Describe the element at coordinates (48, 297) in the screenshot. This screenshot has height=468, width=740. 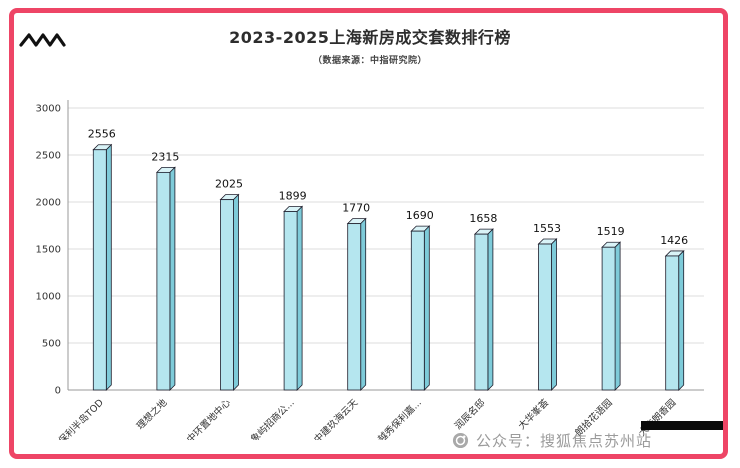
I see `y-tick-label: 1000` at that location.